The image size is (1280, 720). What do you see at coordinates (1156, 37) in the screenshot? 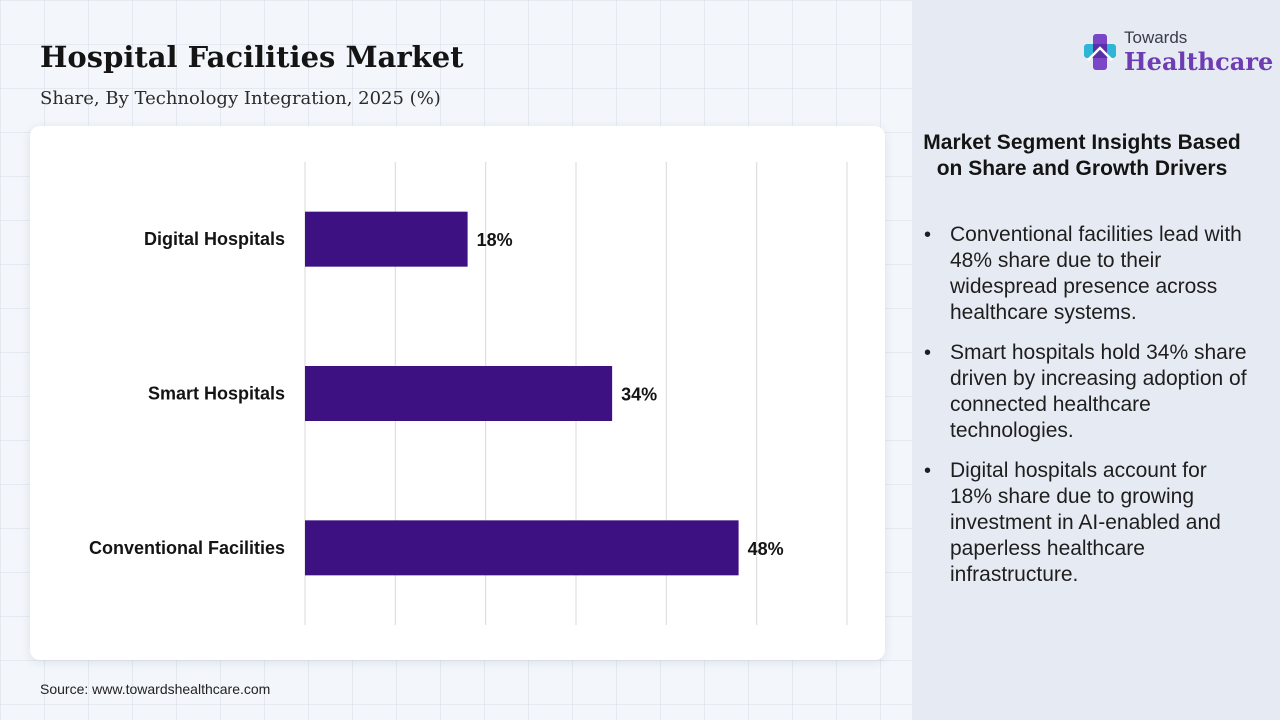
I see `logo-text-towards: Towards` at bounding box center [1156, 37].